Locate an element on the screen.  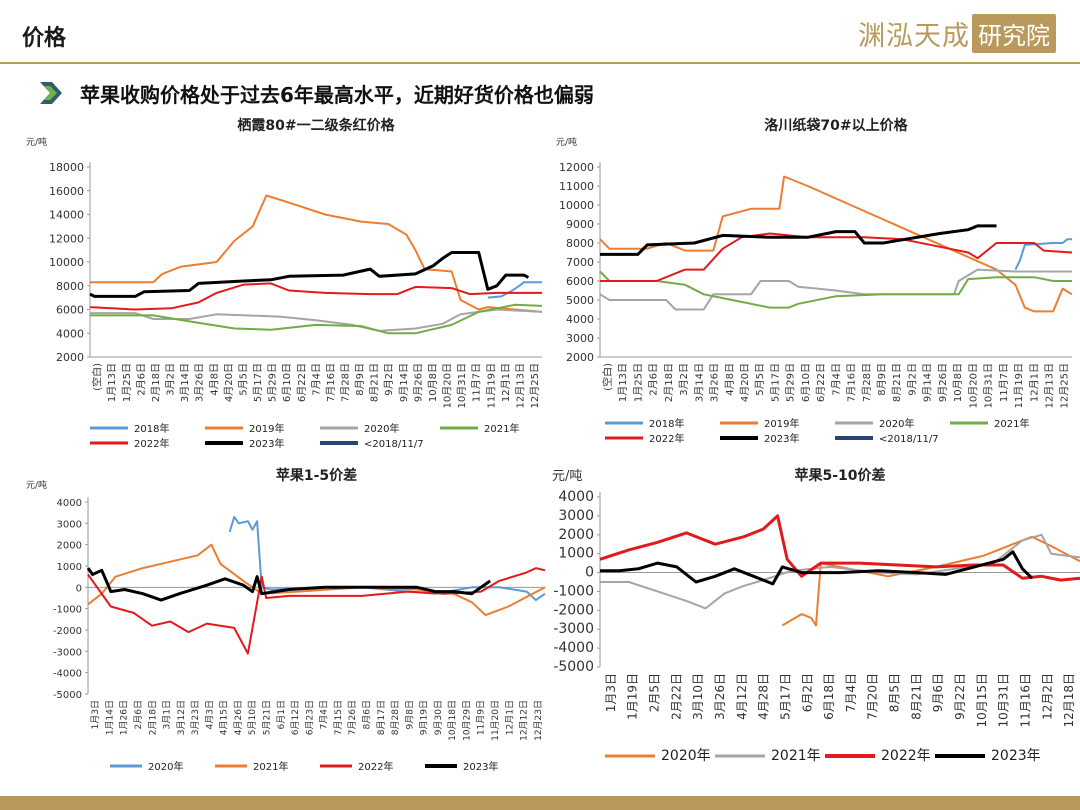
x-tick-label: 3月1日 is located at coordinates (167, 714).